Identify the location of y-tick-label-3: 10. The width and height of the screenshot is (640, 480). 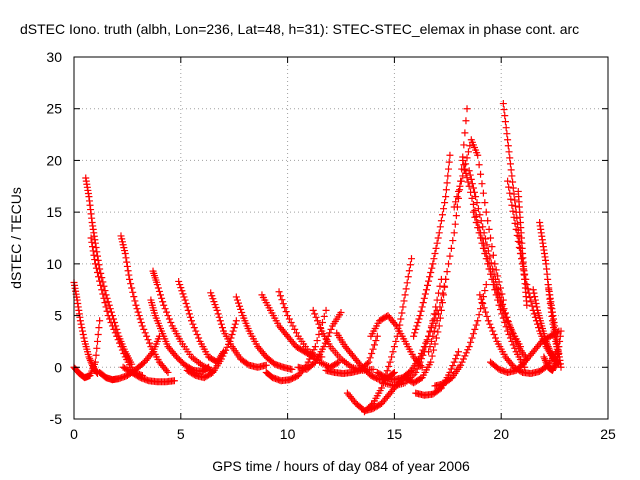
(54, 264).